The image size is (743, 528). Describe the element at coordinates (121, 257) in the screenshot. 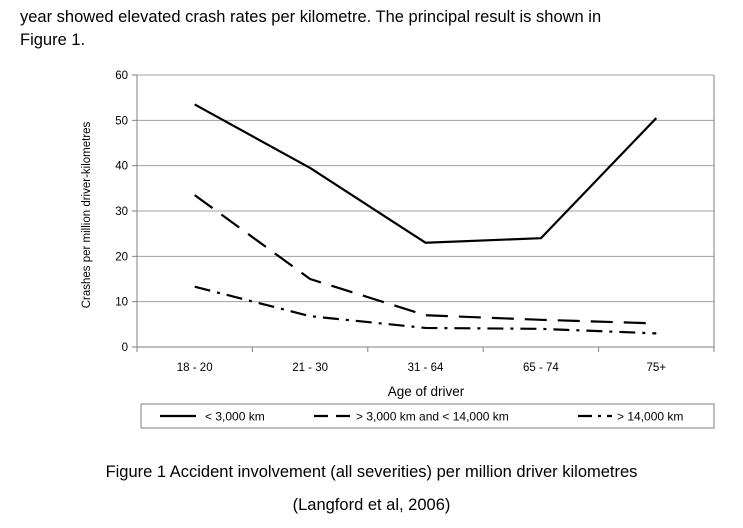

I see `y-tick-label-20: 20` at that location.